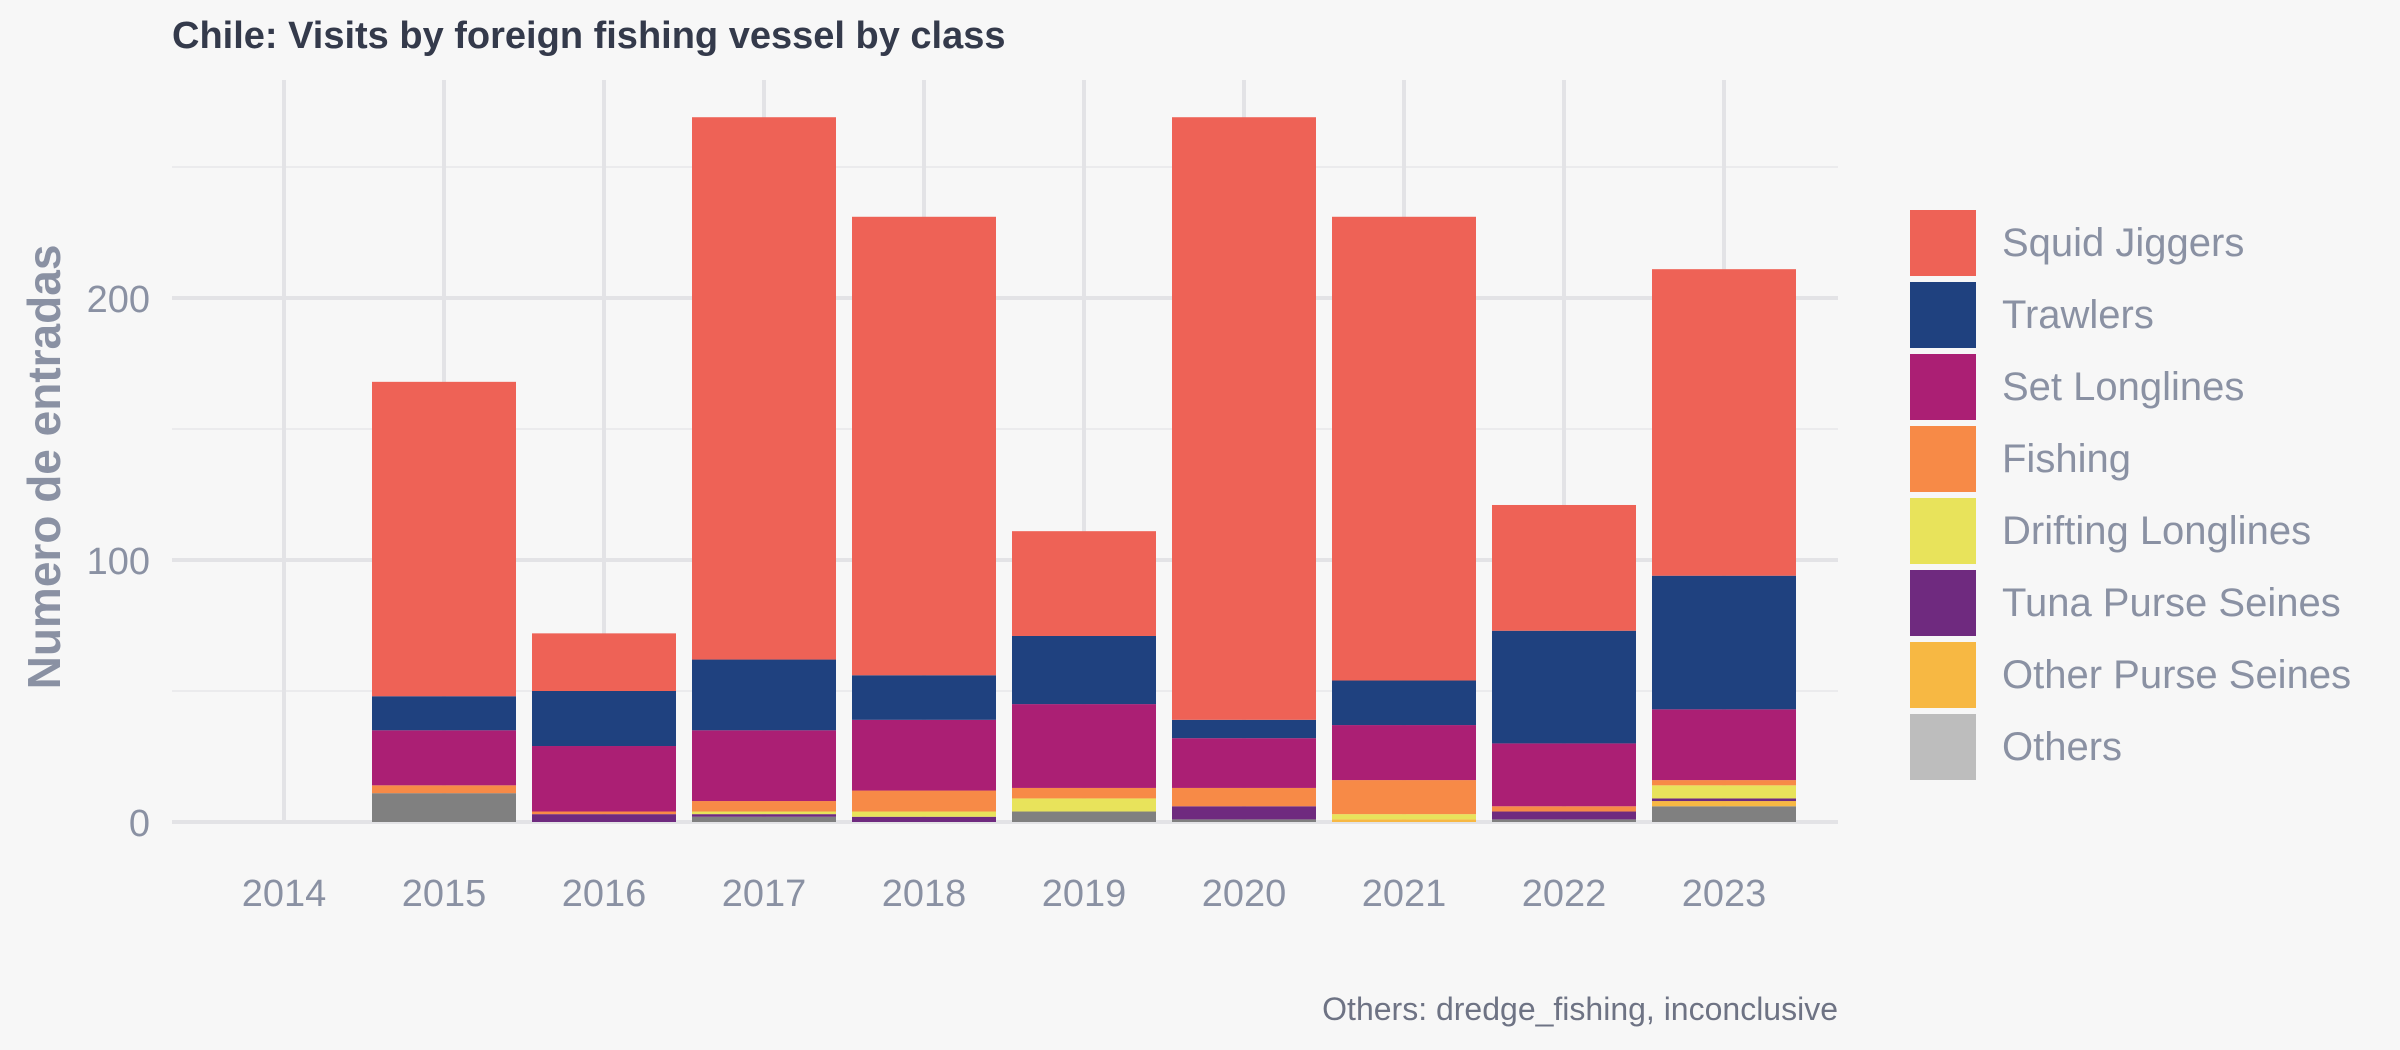  What do you see at coordinates (1244, 820) in the screenshot?
I see `bar-segment-others-2020` at bounding box center [1244, 820].